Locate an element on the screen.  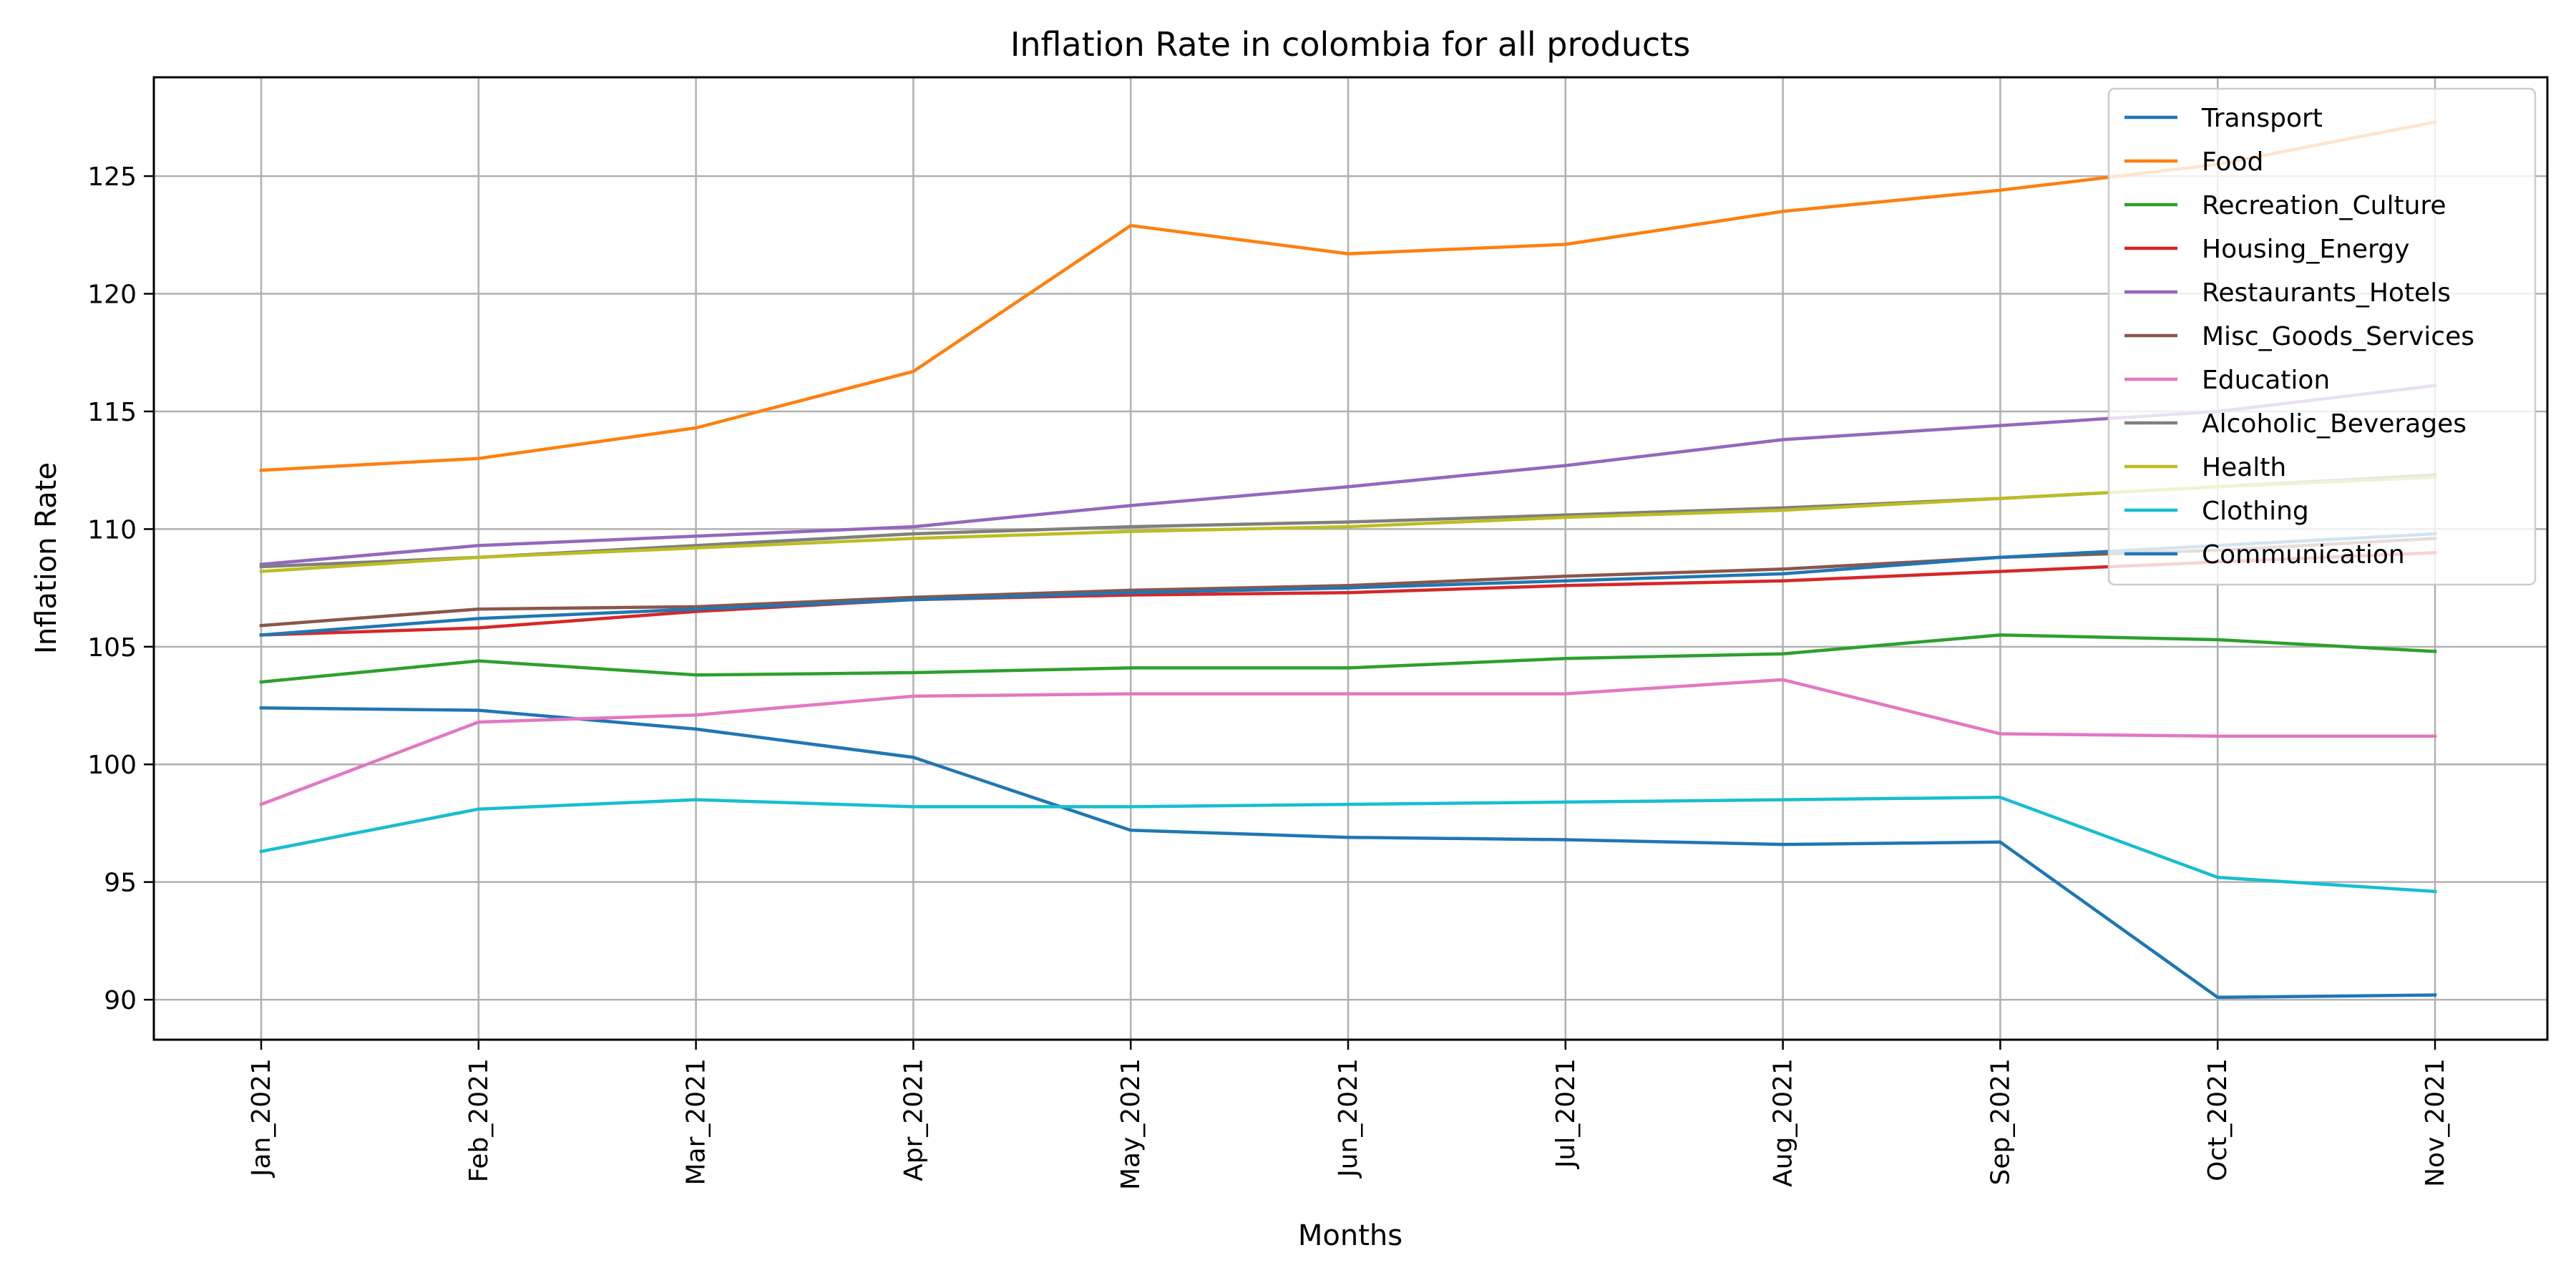
series-line-restaurants-hotels is located at coordinates (1348, 475).